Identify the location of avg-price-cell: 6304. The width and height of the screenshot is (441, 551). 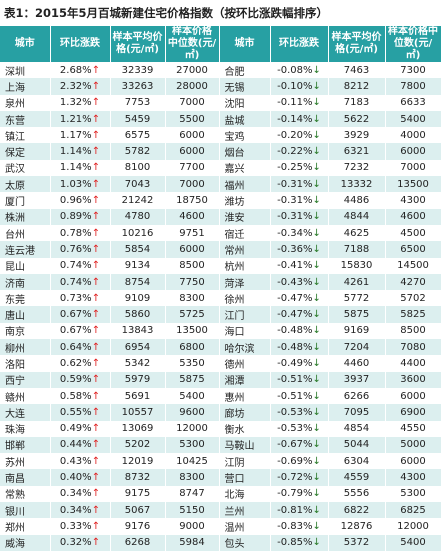
(357, 461).